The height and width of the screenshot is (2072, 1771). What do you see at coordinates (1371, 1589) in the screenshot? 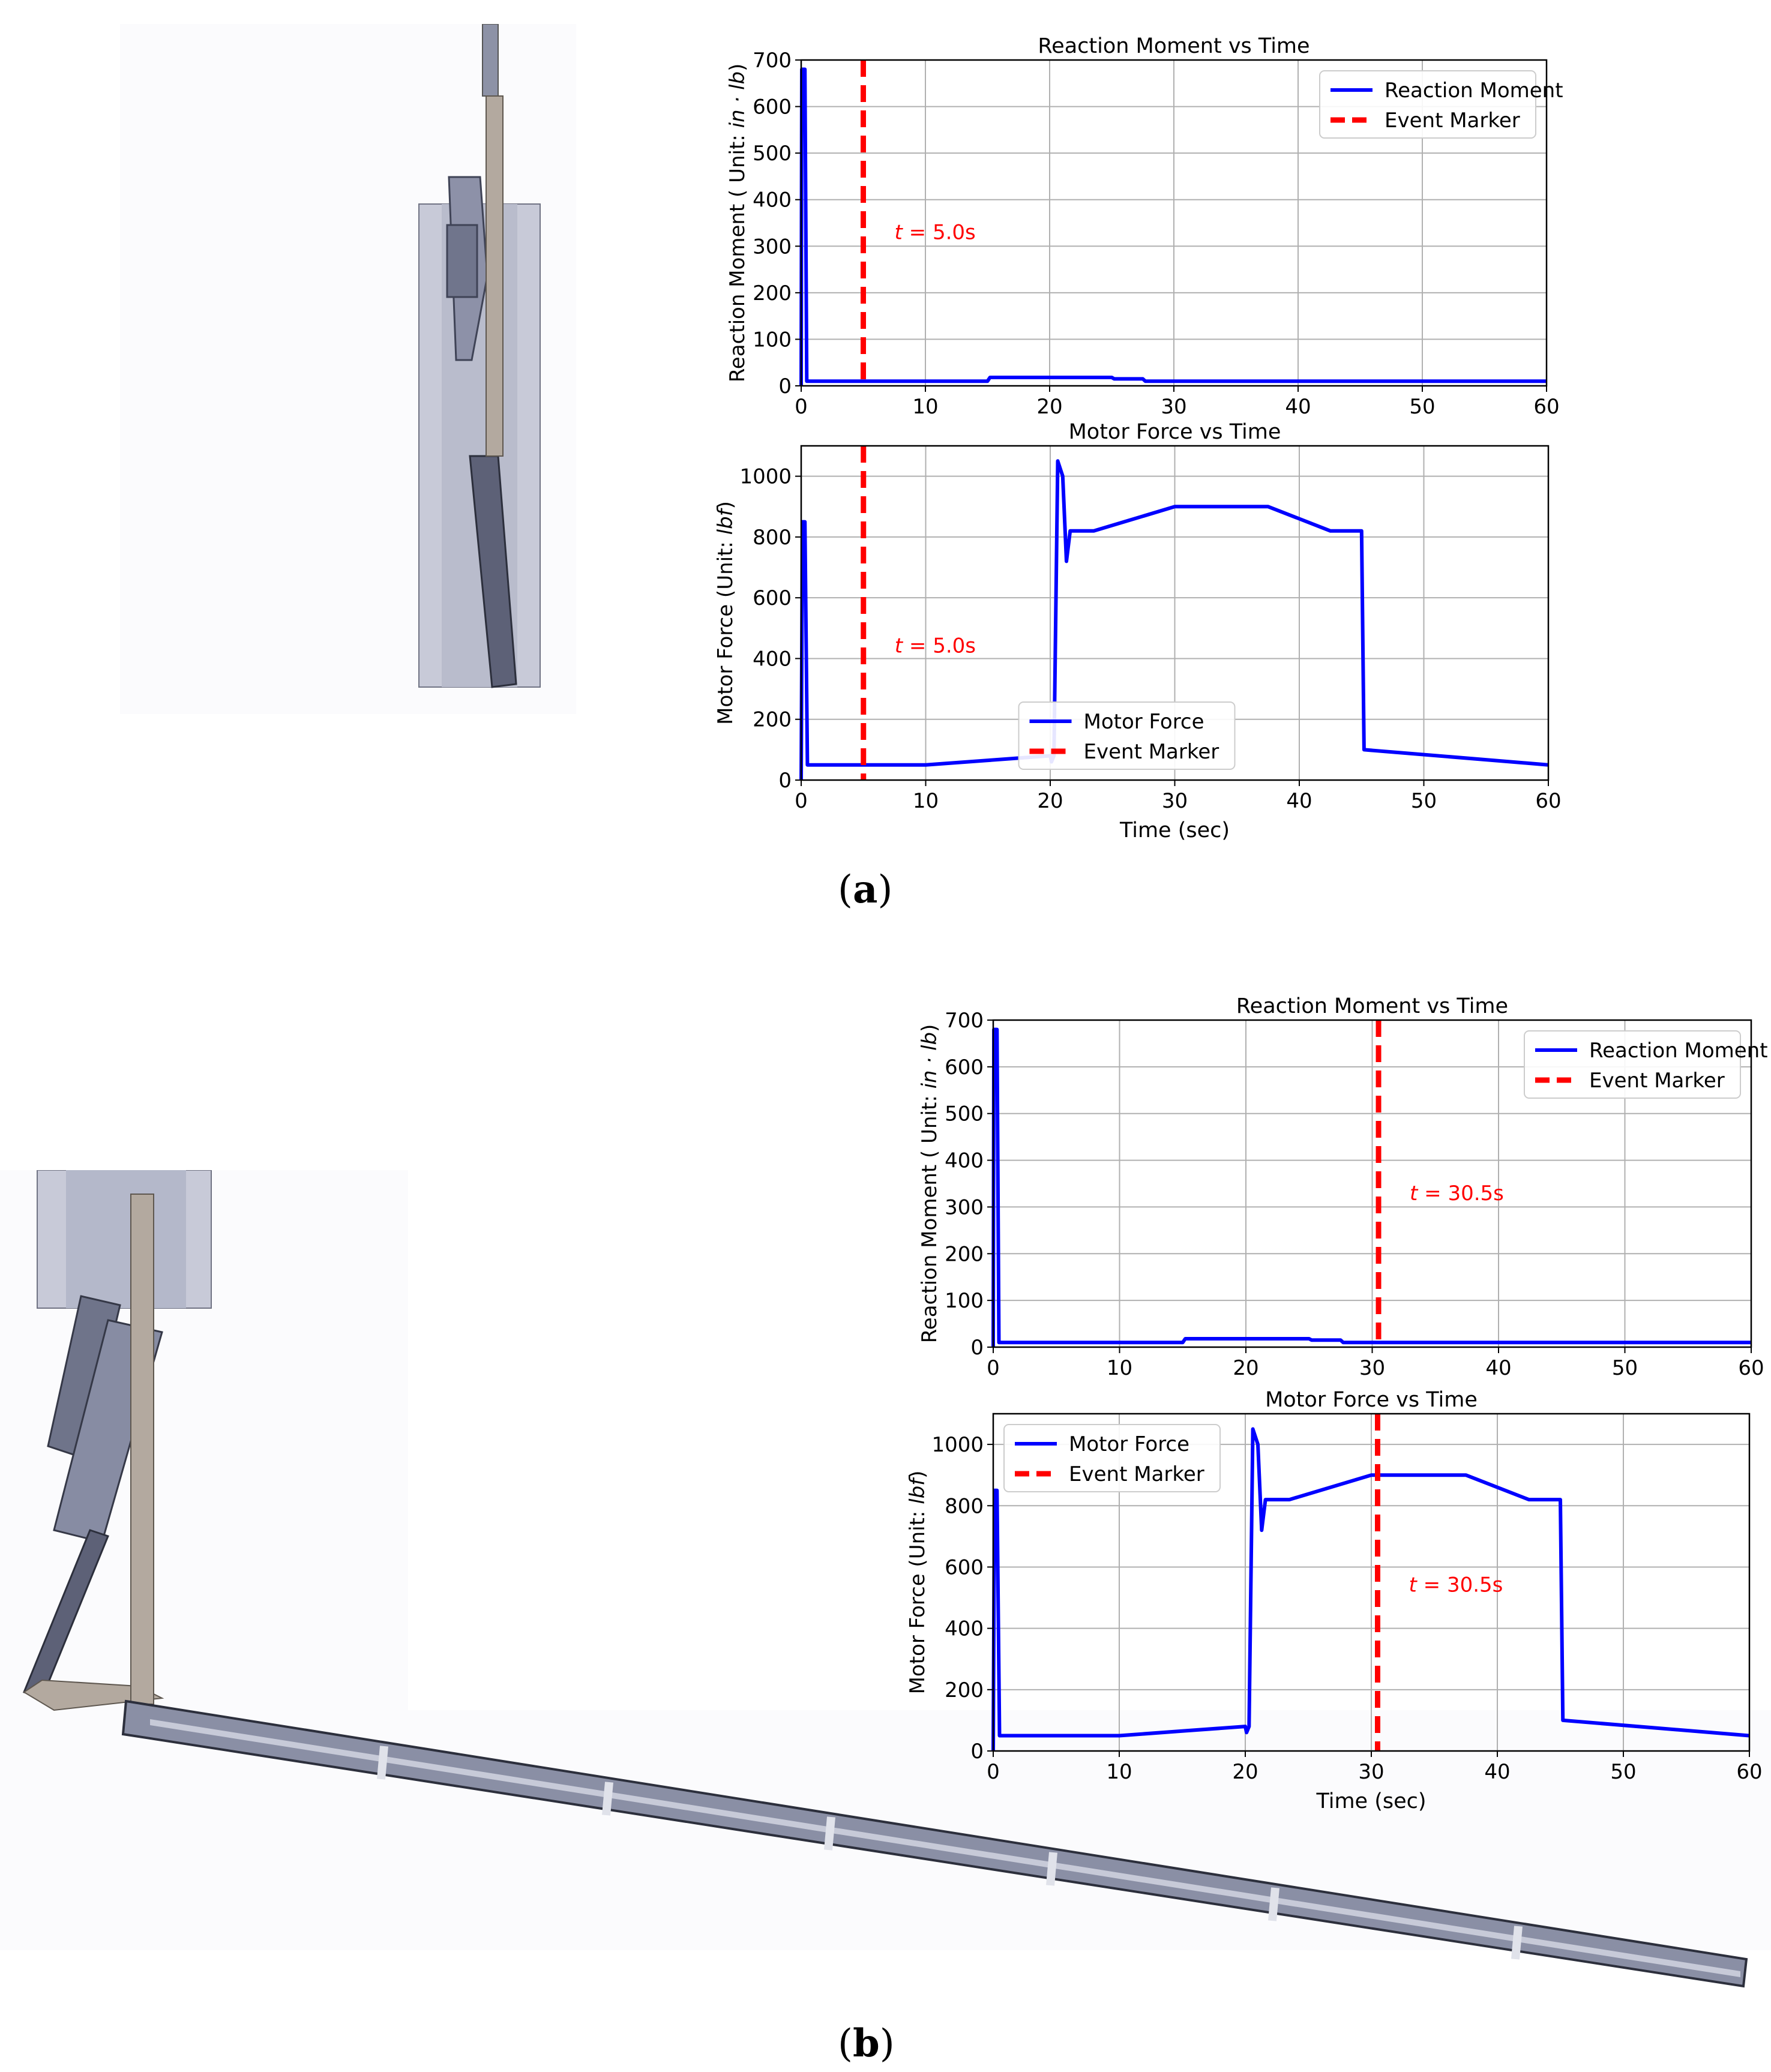
I see `series-line-motor-force` at bounding box center [1371, 1589].